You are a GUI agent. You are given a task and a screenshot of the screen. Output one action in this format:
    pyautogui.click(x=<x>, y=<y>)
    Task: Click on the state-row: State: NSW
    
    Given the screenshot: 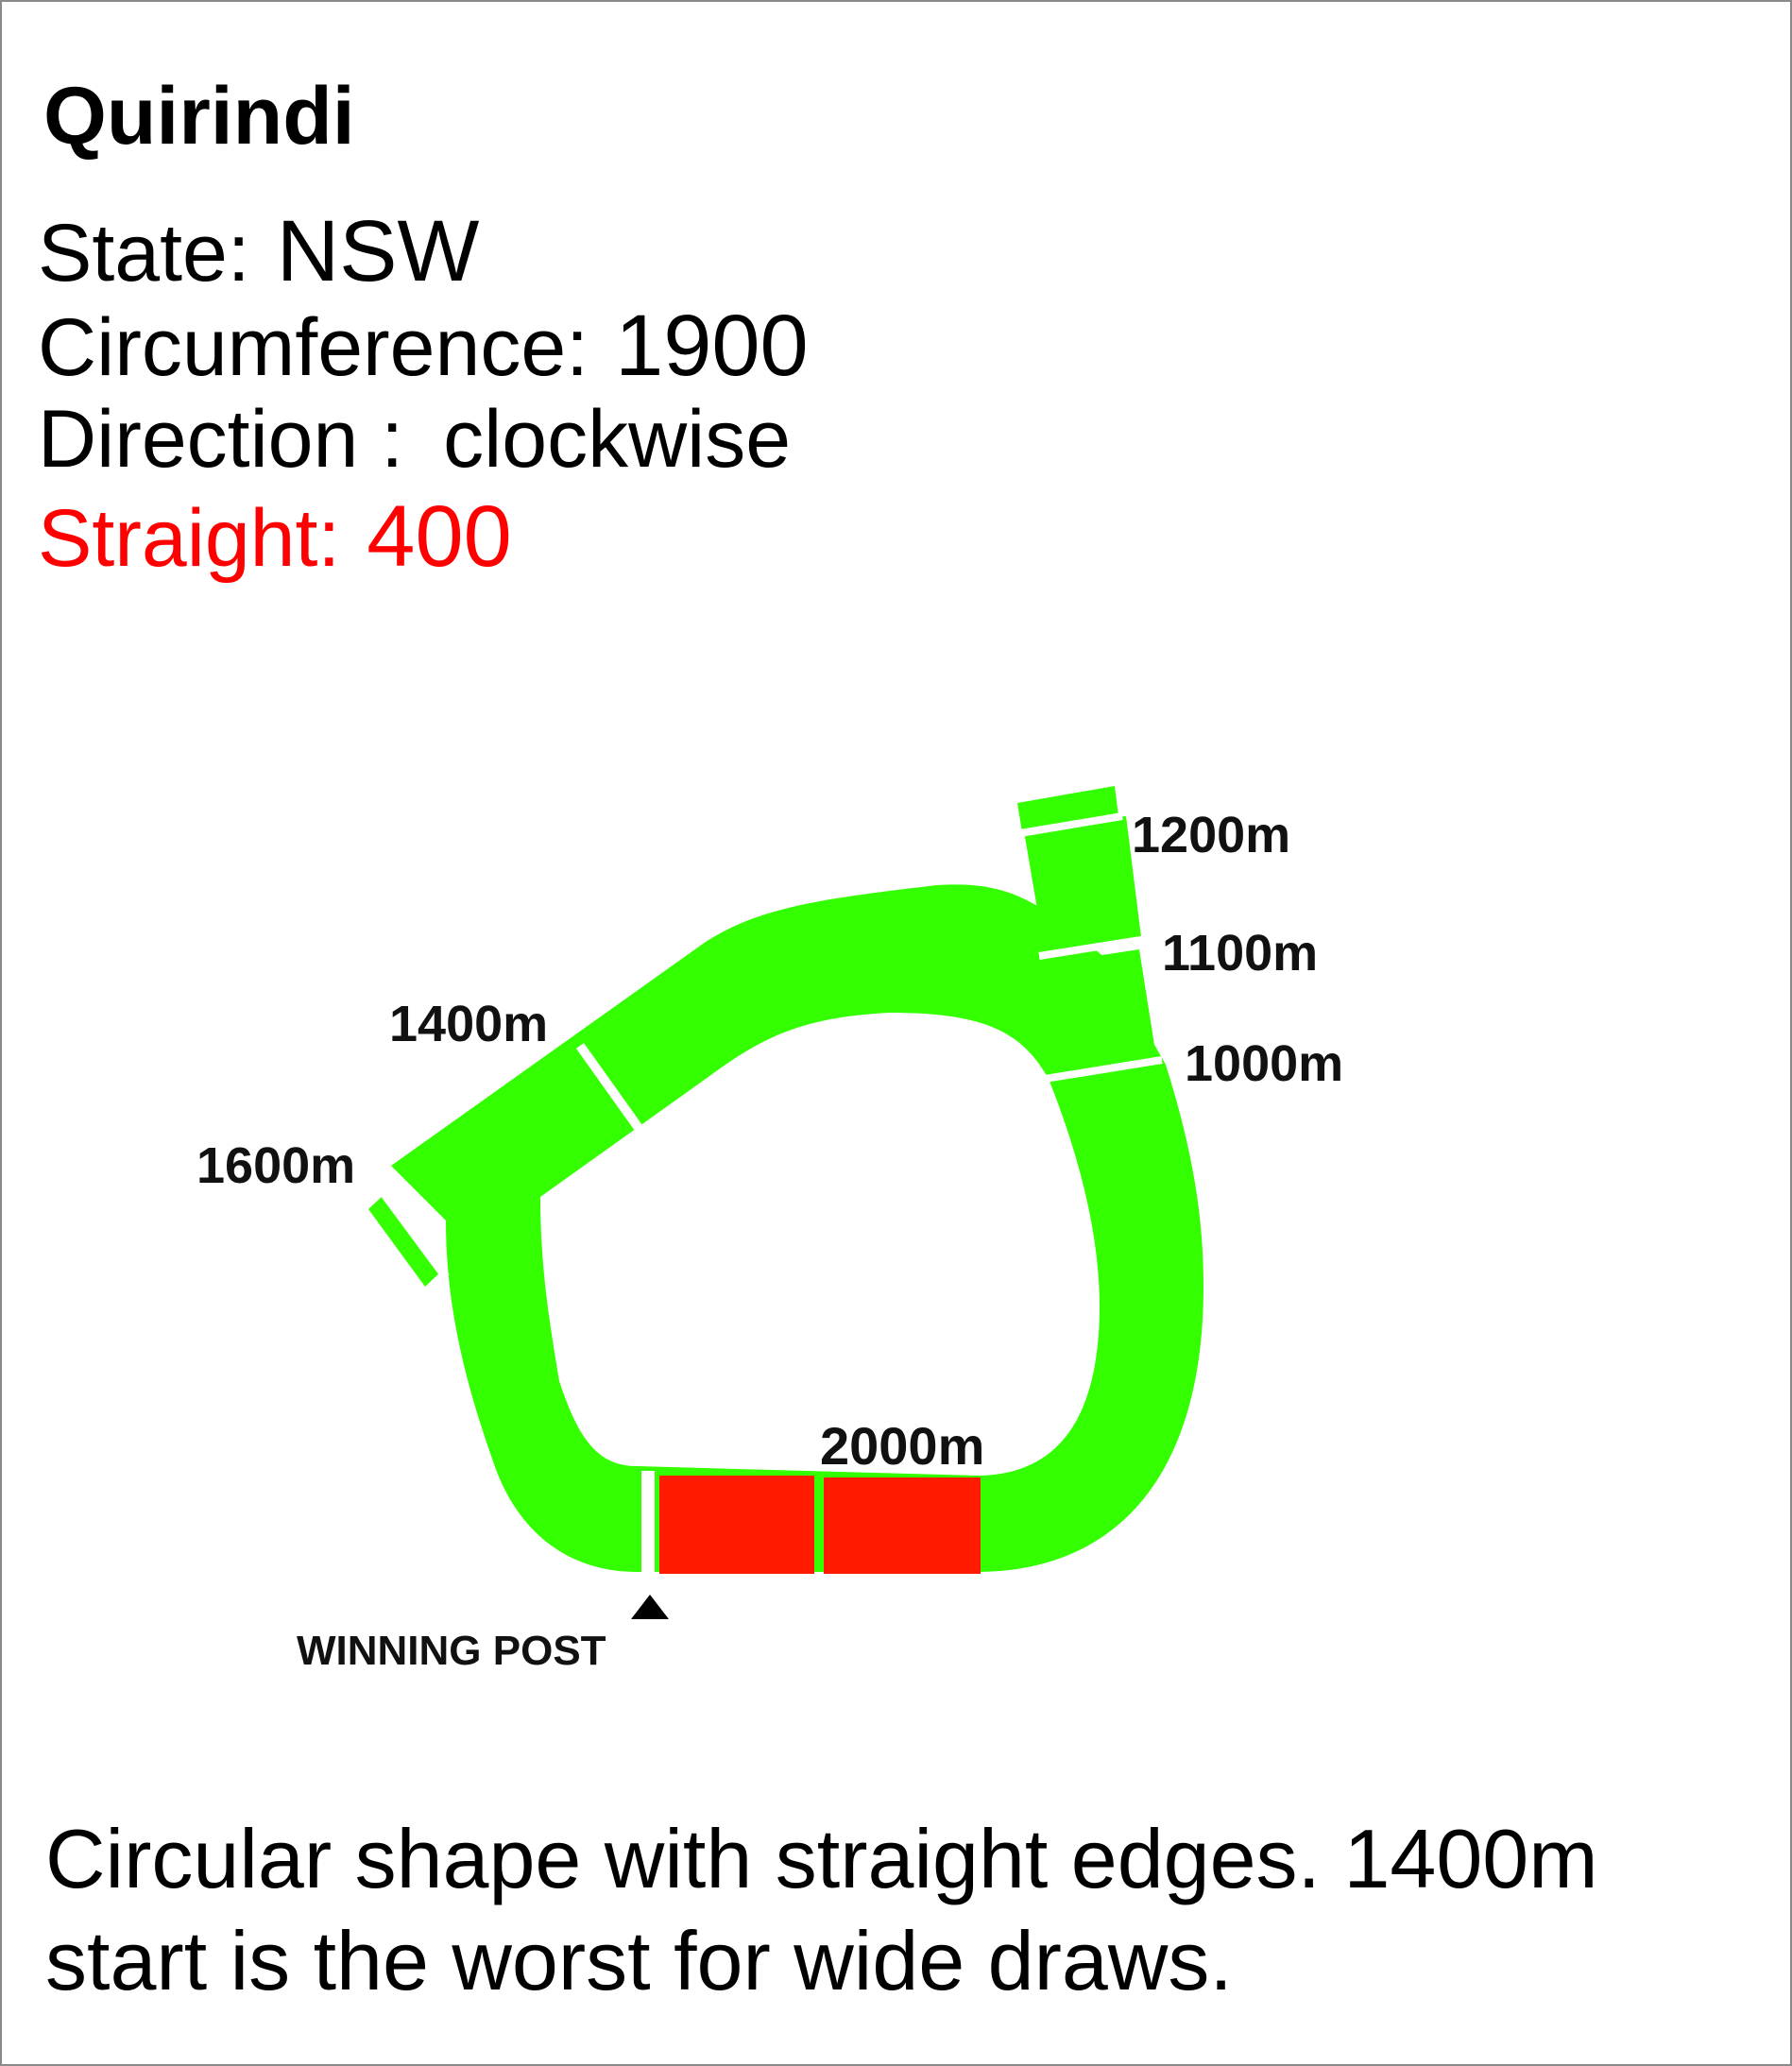 What is the action you would take?
    pyautogui.click(x=258, y=252)
    